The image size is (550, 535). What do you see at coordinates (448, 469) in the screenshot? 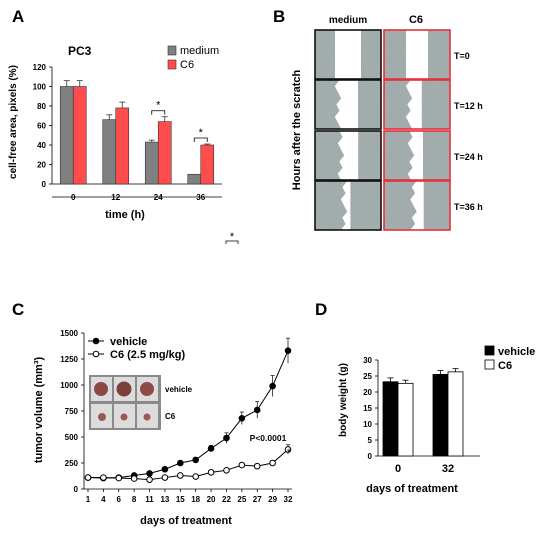
I see `x-tick-label: 32` at bounding box center [448, 469].